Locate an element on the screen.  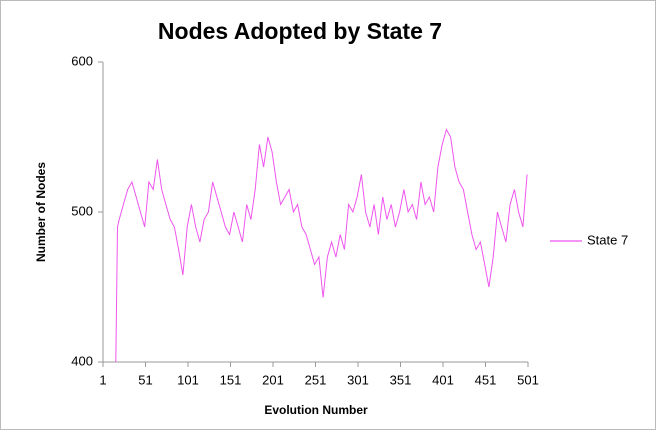
x-tick-label: 501 is located at coordinates (528, 379).